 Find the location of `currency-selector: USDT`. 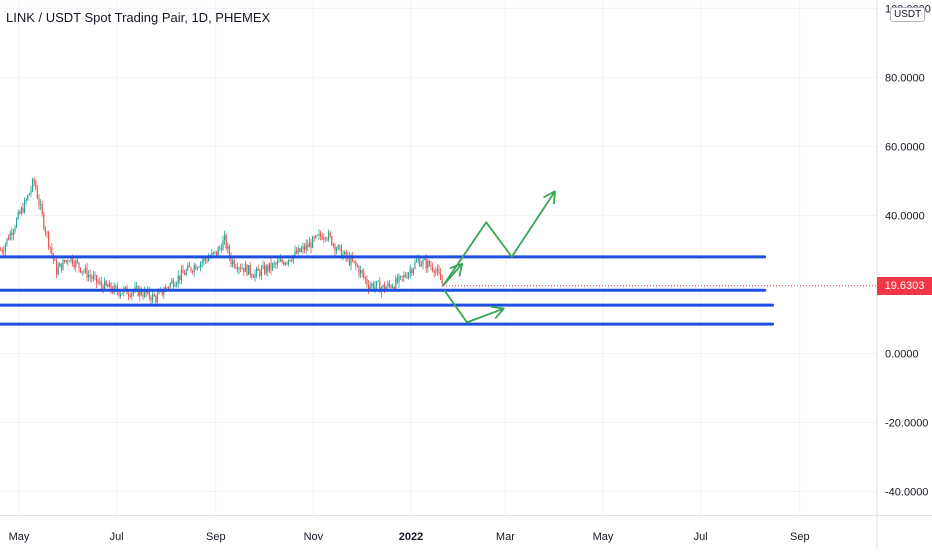

currency-selector: USDT is located at coordinates (908, 14).